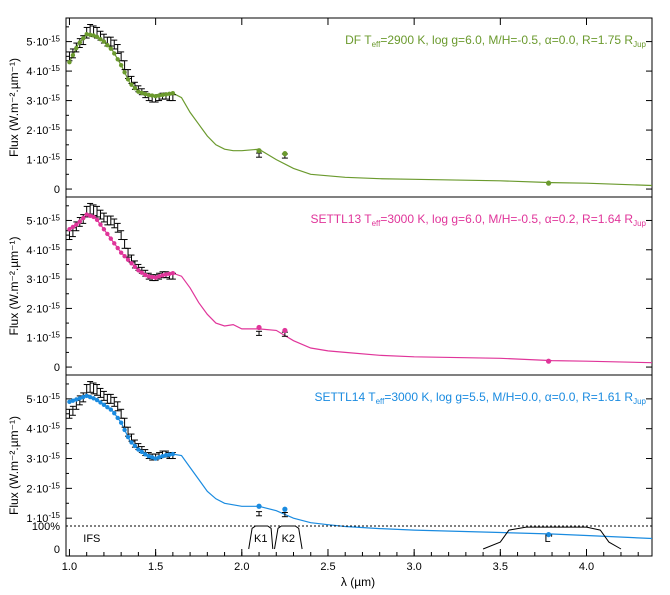 The height and width of the screenshot is (595, 670). I want to click on label-text: SETTL14 T, so click(345, 397).